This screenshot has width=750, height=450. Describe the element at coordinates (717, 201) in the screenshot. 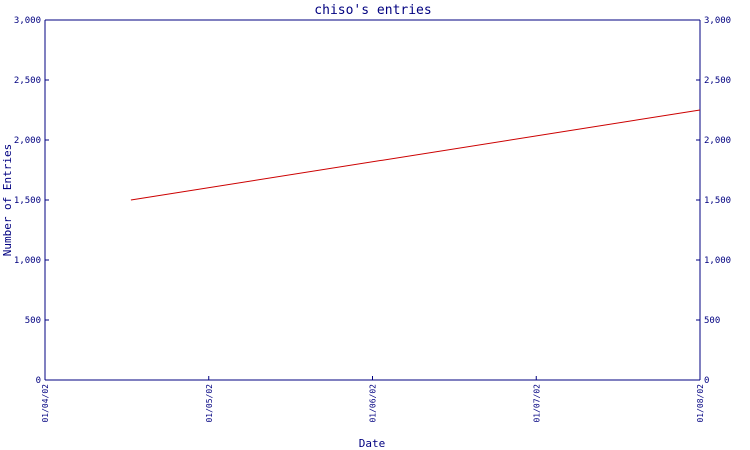

I see `y-tick-right-label: 1,500` at that location.